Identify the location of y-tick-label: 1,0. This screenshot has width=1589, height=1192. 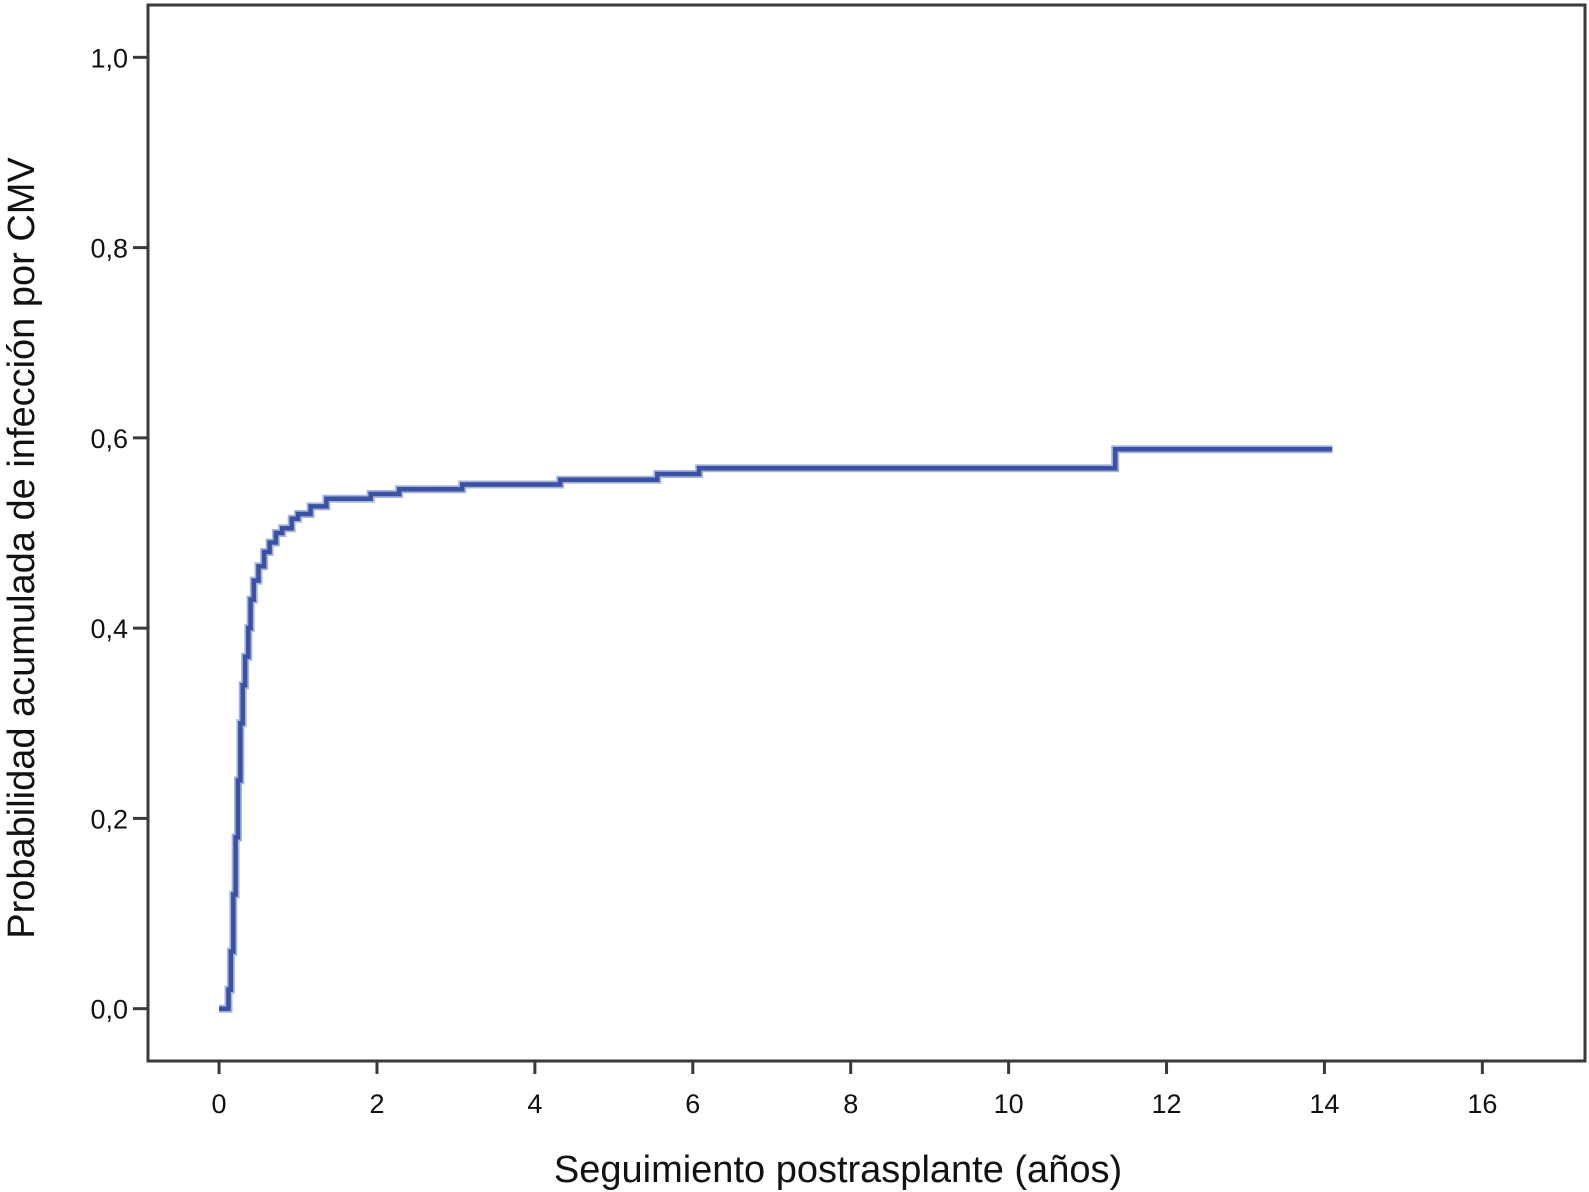
(109, 58).